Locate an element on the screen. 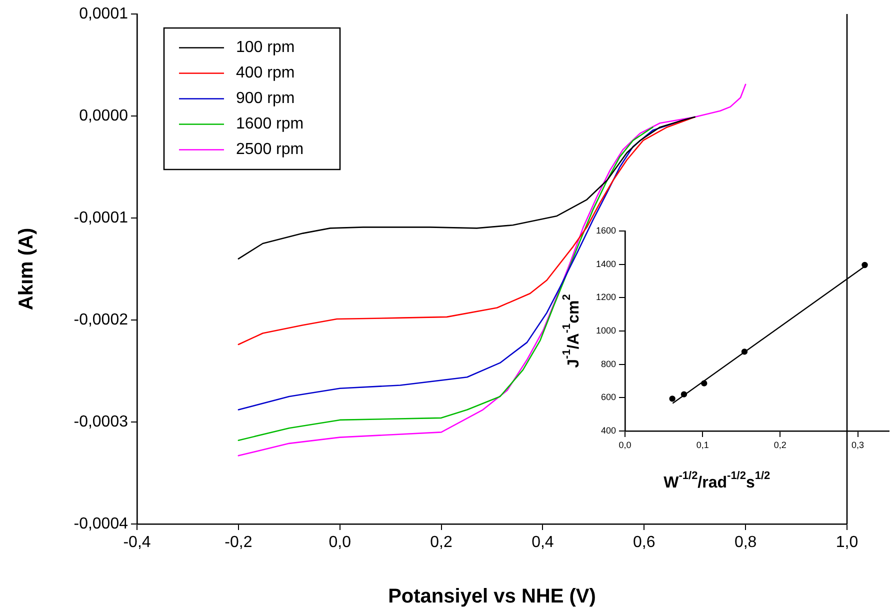 This screenshot has height=615, width=894. x-tick-label: 0,4 is located at coordinates (543, 543).